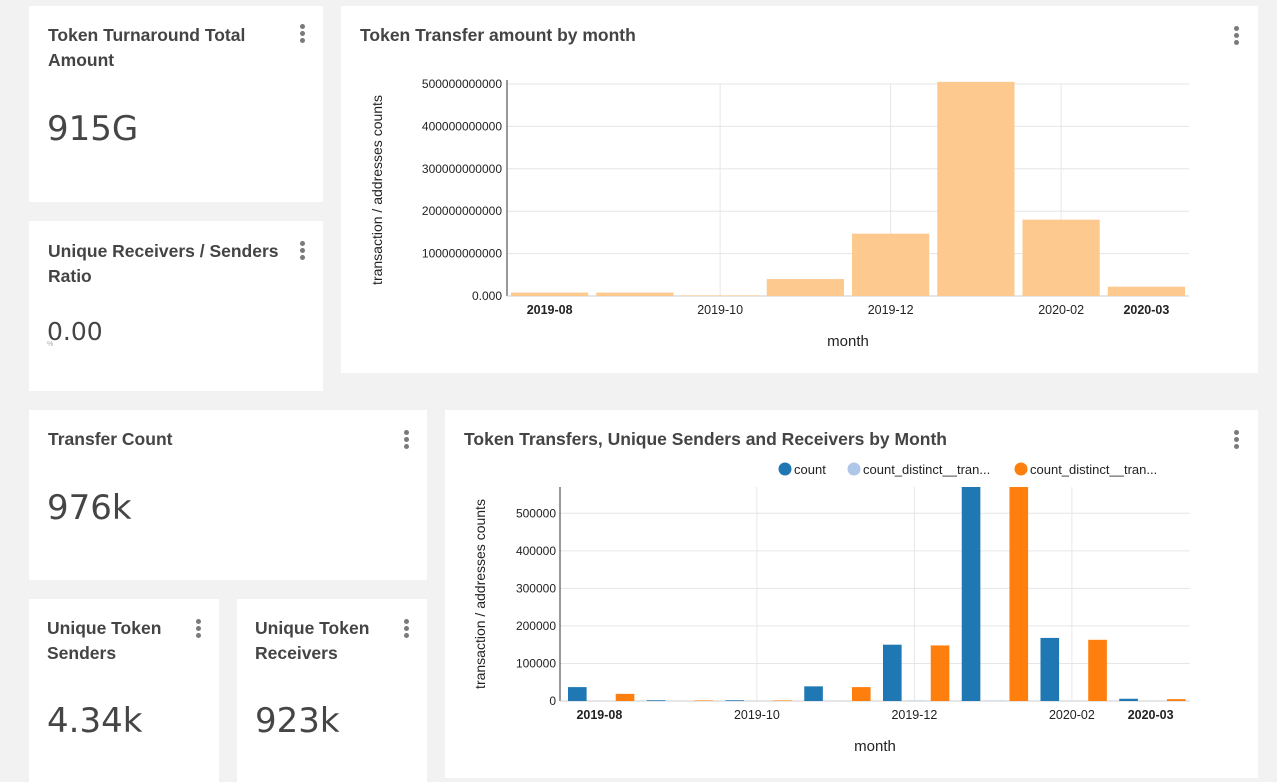 The width and height of the screenshot is (1277, 782). I want to click on y-tick-label: 300000, so click(536, 588).